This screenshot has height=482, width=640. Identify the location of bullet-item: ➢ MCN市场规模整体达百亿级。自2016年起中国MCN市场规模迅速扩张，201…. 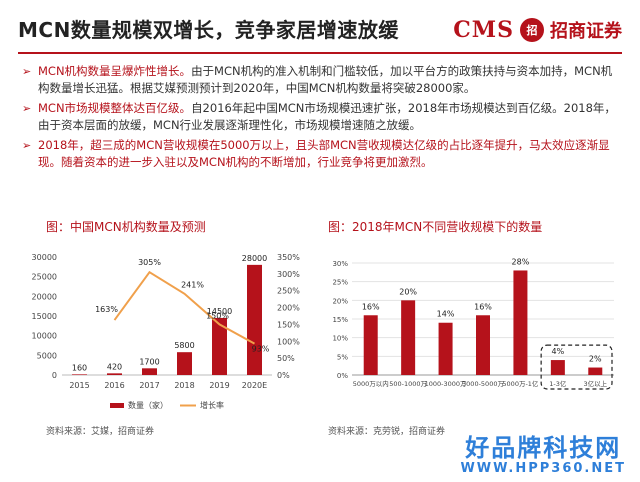
(322, 117).